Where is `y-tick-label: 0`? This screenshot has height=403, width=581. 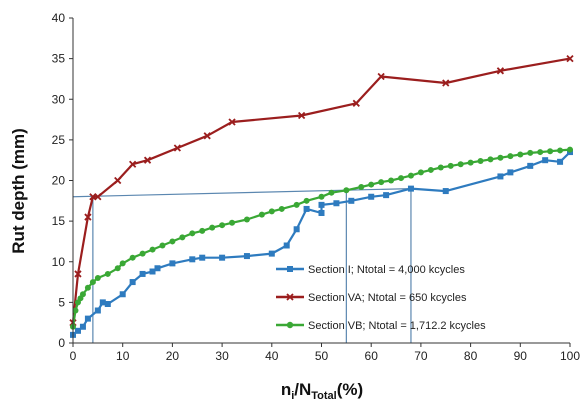
y-tick-label: 0 is located at coordinates (61, 343).